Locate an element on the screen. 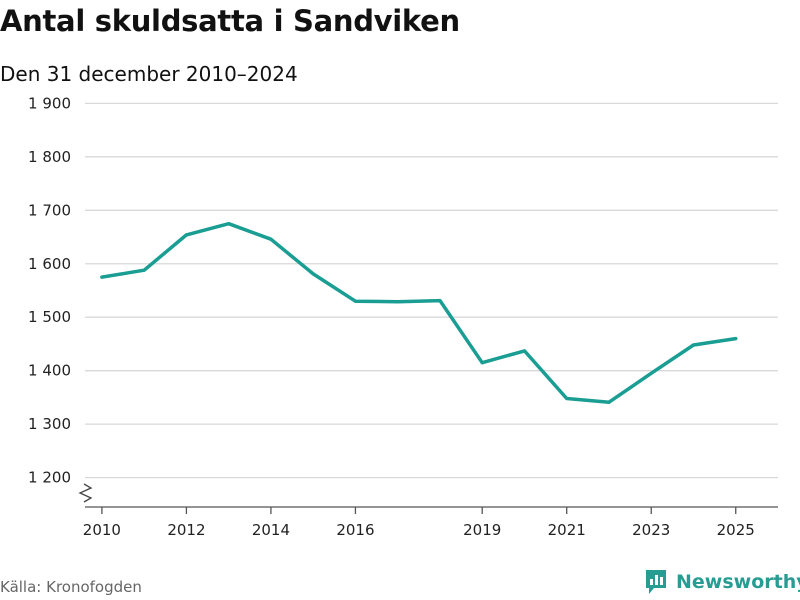 This screenshot has height=600, width=800. y-tick-label: 1 300 is located at coordinates (49, 424).